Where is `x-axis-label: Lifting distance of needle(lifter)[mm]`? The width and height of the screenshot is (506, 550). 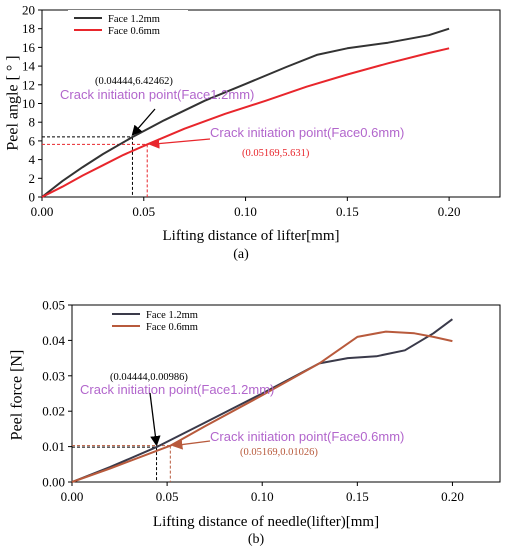
x-axis-label: Lifting distance of needle(lifter)[mm] is located at coordinates (266, 522).